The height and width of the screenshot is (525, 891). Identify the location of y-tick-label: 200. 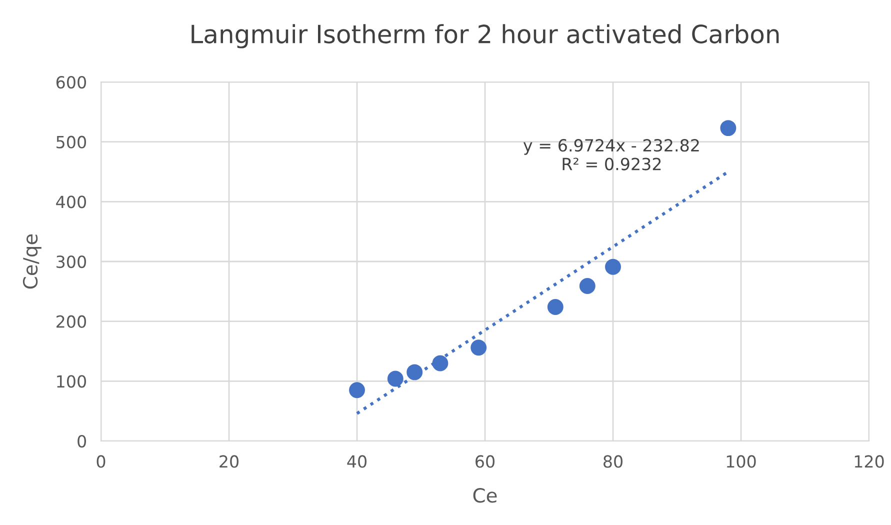
(71, 321).